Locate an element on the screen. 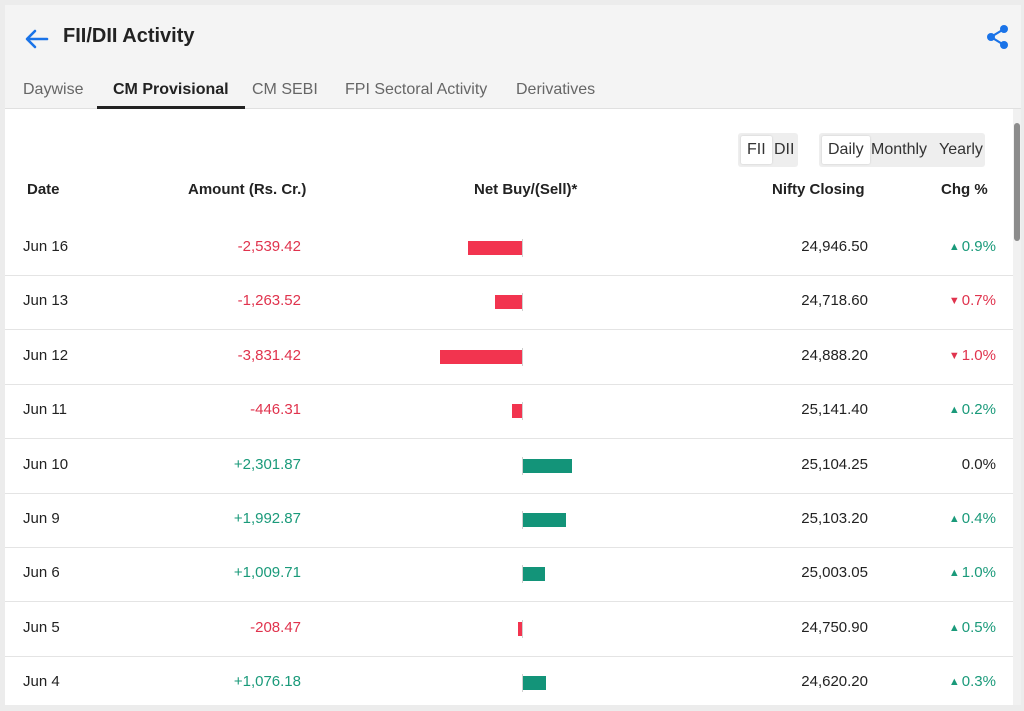 This screenshot has width=1024, height=711. row-change: ▲ 0.5% is located at coordinates (972, 627).